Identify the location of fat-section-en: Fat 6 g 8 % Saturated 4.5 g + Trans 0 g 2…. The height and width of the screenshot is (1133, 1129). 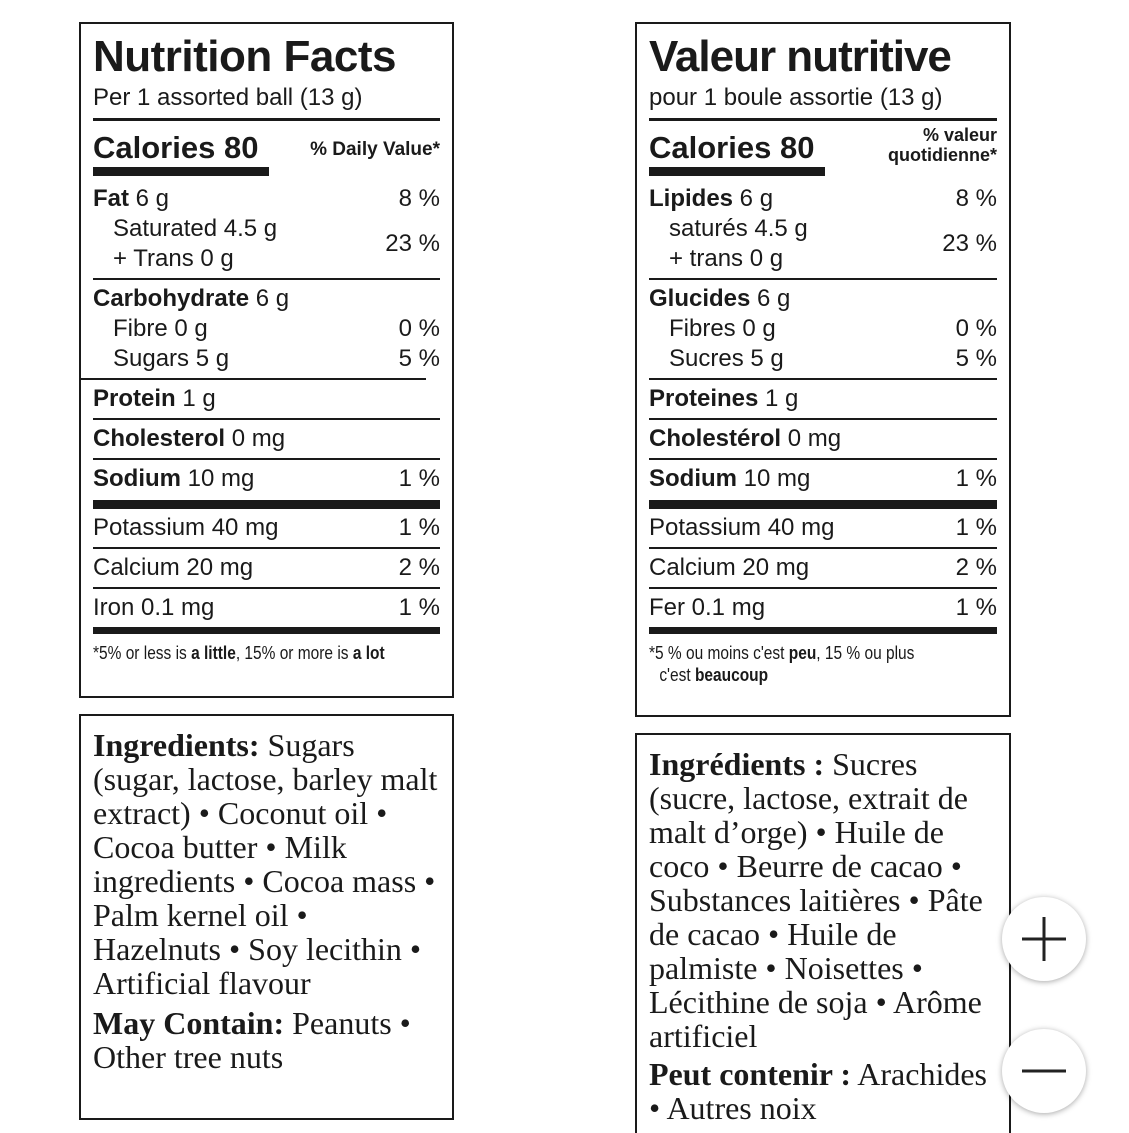
(266, 227).